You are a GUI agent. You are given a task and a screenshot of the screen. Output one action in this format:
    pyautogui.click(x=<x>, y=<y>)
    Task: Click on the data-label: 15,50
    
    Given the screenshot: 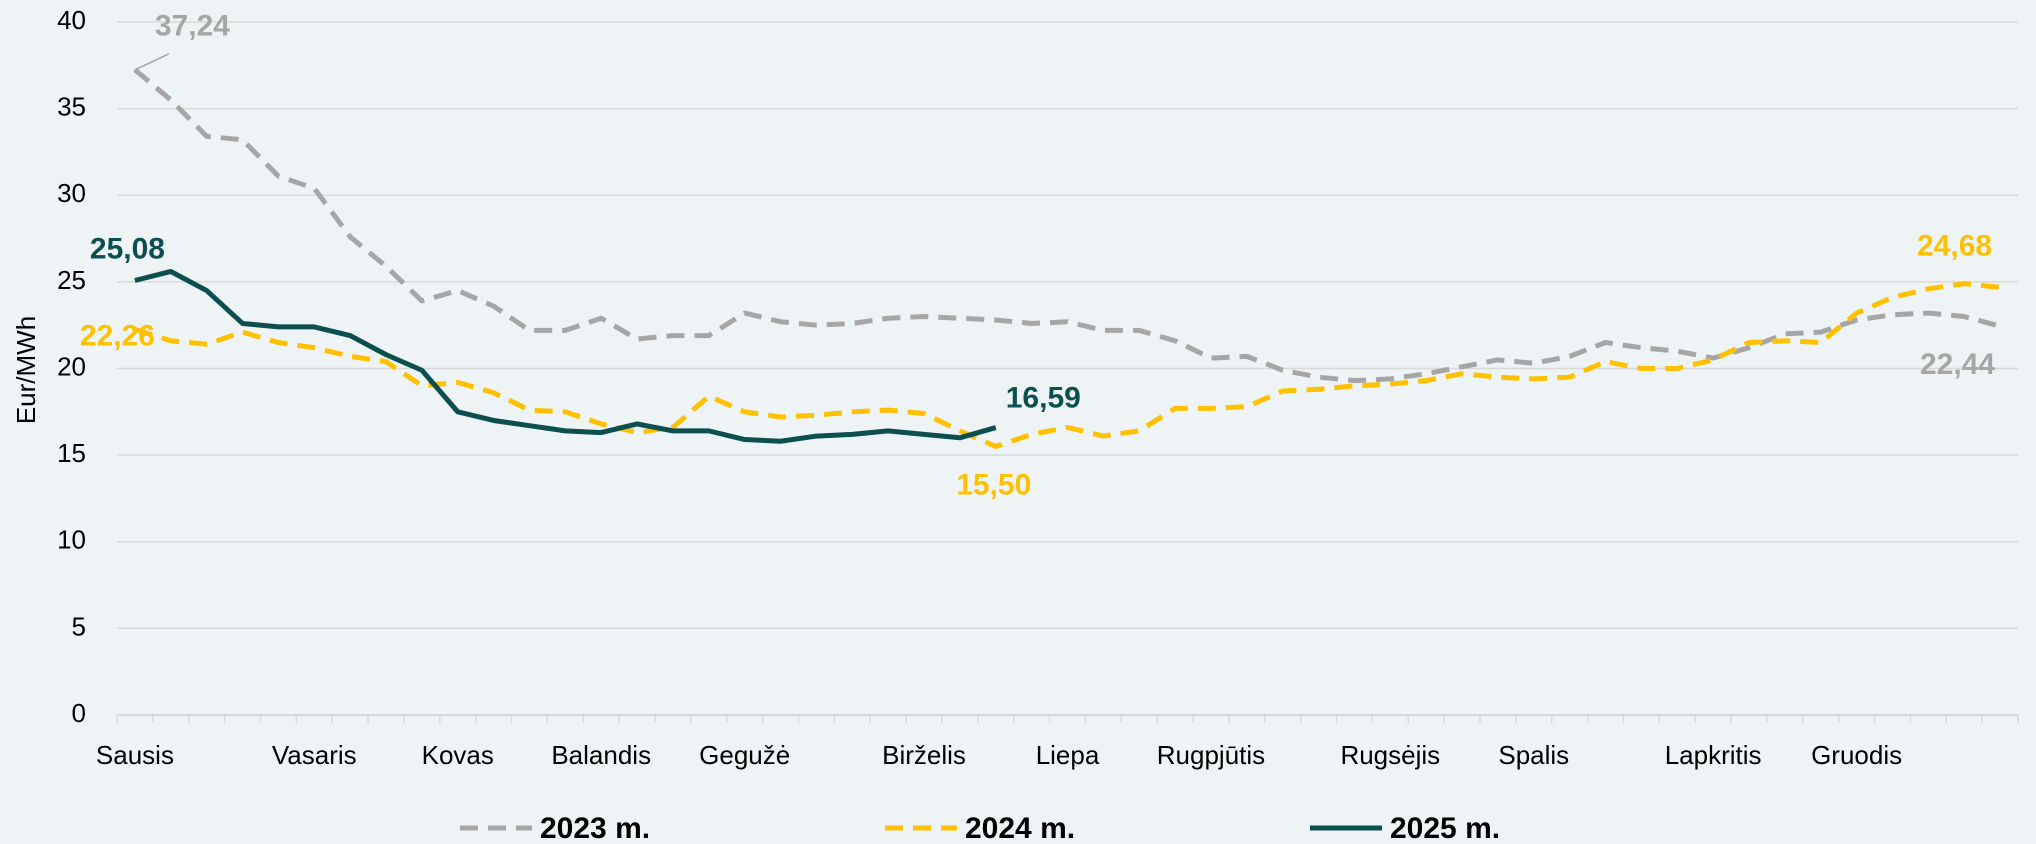 What is the action you would take?
    pyautogui.click(x=993, y=484)
    